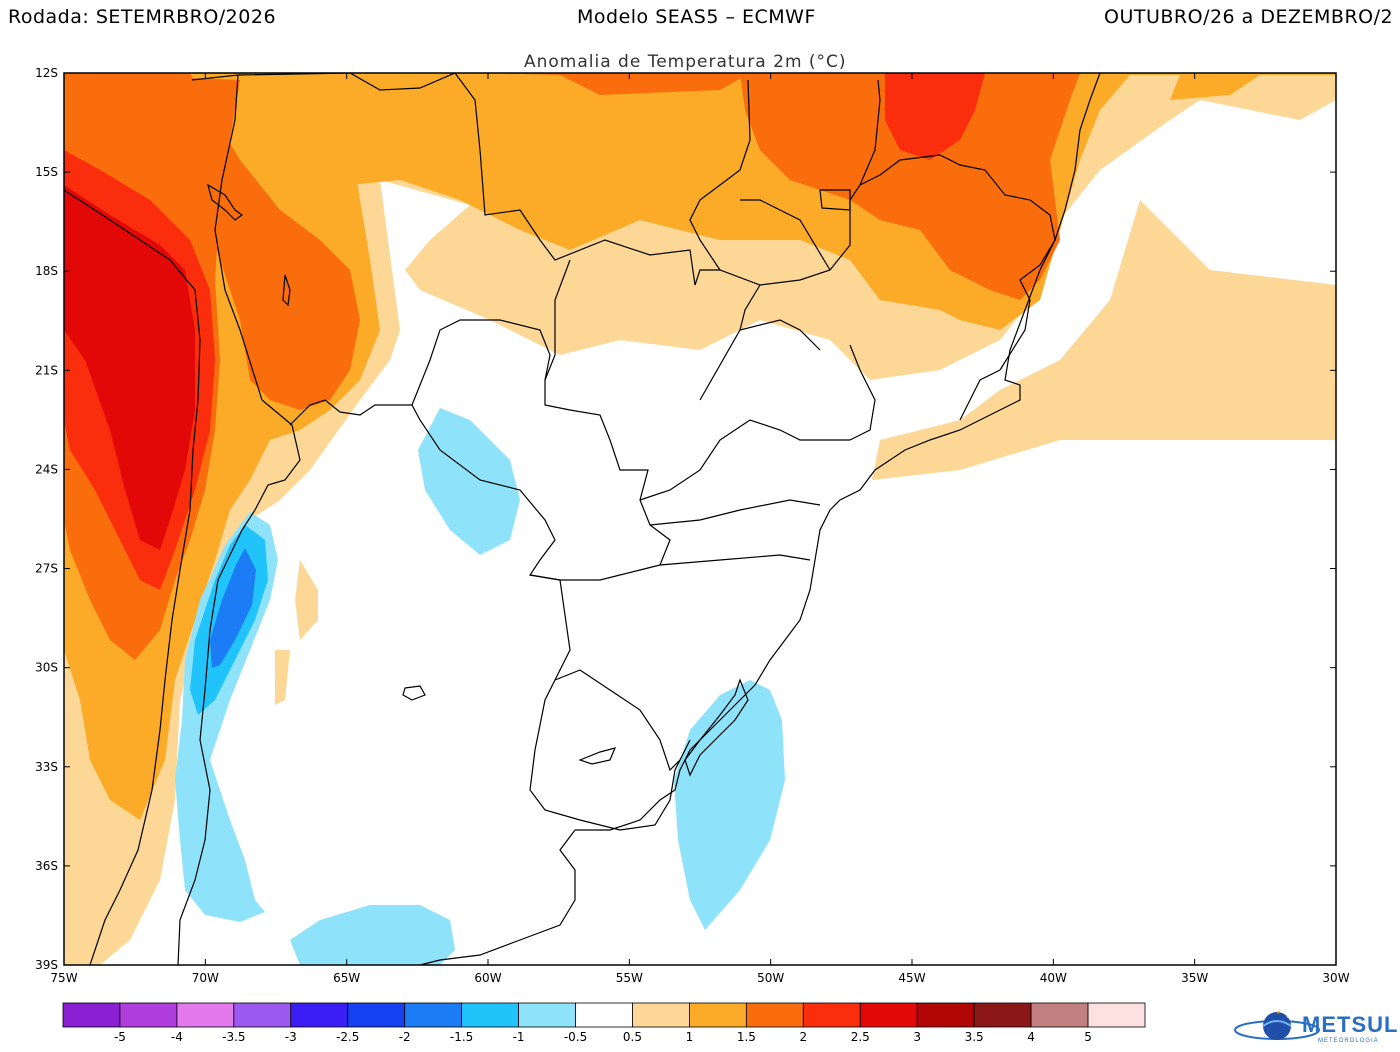  What do you see at coordinates (132, 577) in the screenshot?
I see `pacific-coastline` at bounding box center [132, 577].